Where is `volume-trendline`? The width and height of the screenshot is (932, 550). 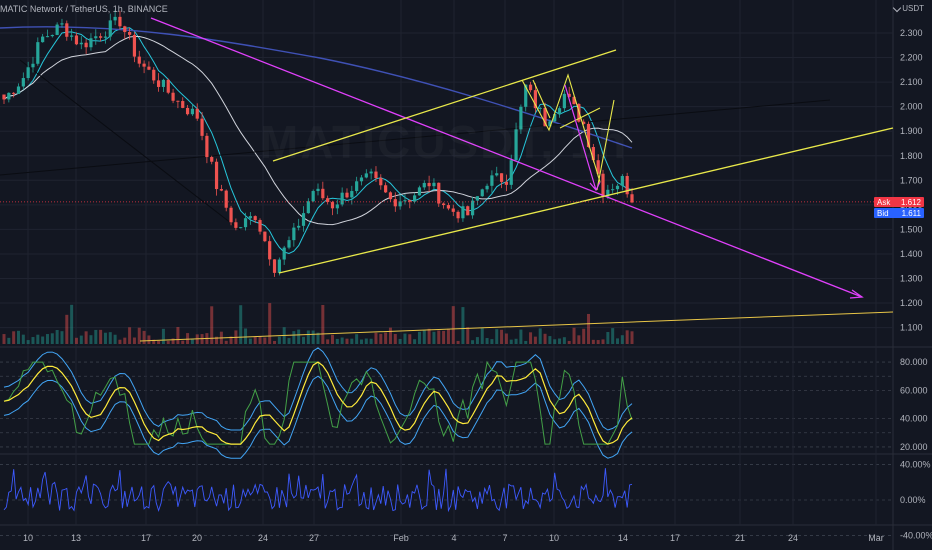 volume-trendline is located at coordinates (516, 326).